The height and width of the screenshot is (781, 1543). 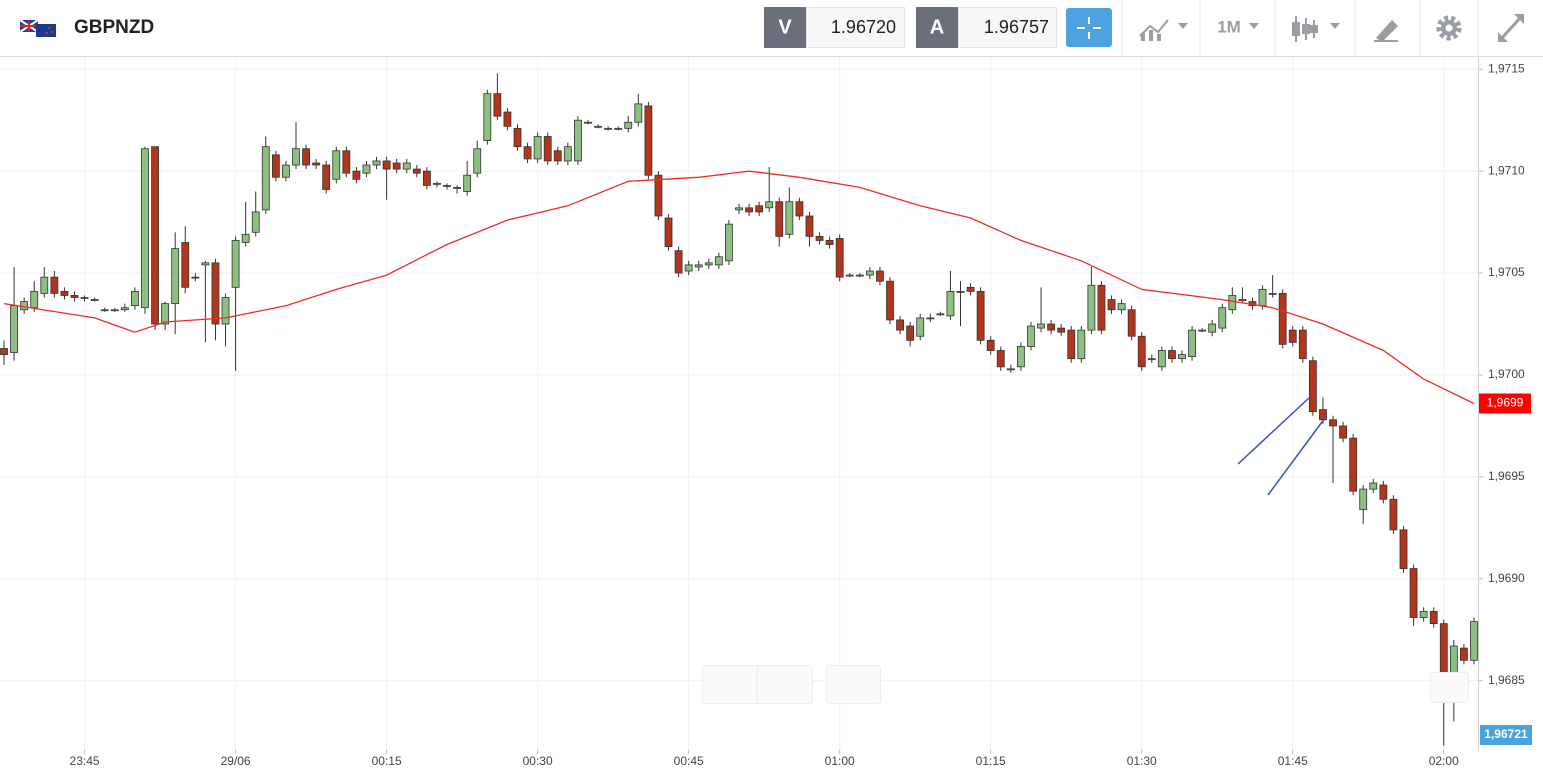 What do you see at coordinates (1511, 28) in the screenshot?
I see `fullscreen-button` at bounding box center [1511, 28].